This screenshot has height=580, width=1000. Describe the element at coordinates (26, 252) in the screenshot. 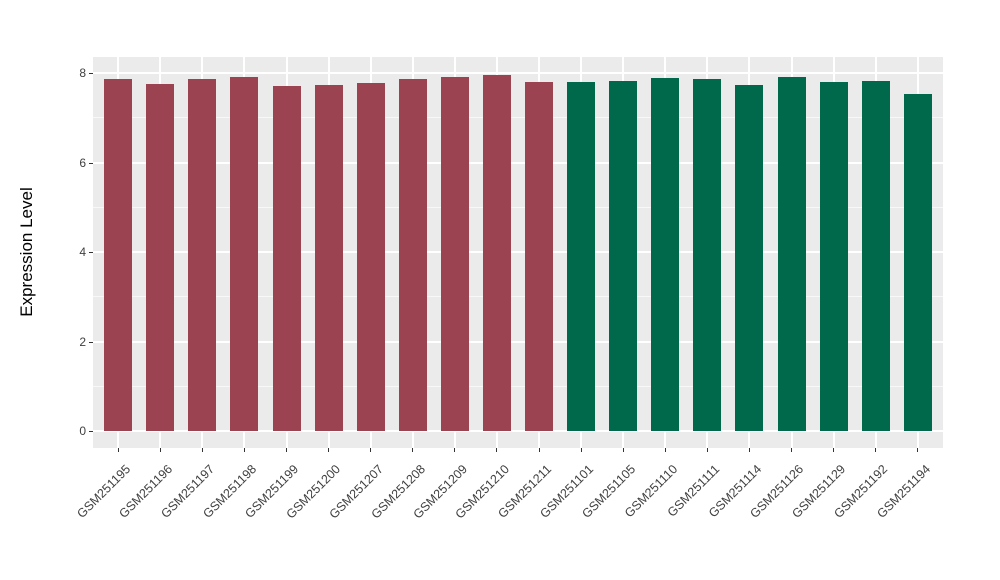

I see `y-axis-title: Expression Level` at that location.